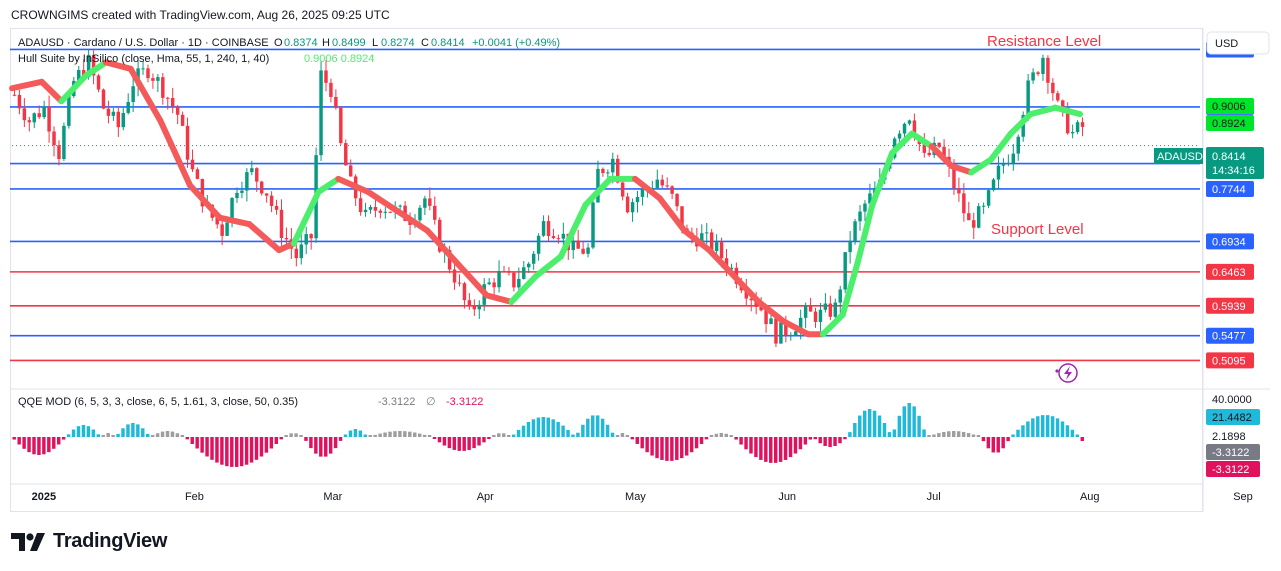 The height and width of the screenshot is (571, 1281). What do you see at coordinates (398, 43) in the screenshot?
I see `legend-low-value: 0.8274` at bounding box center [398, 43].